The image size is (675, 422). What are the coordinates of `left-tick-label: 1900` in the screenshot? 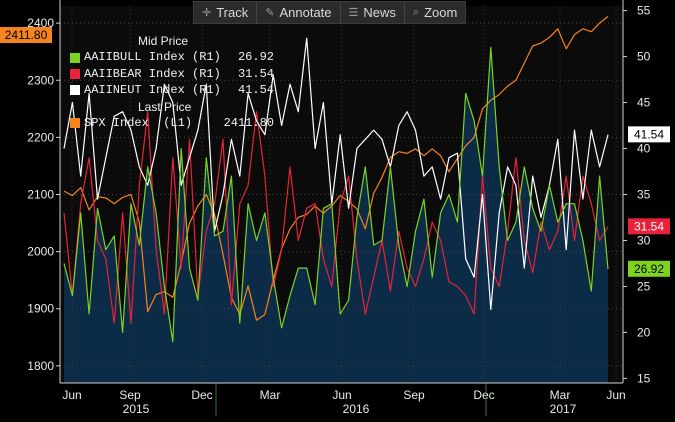 It's located at (40, 309).